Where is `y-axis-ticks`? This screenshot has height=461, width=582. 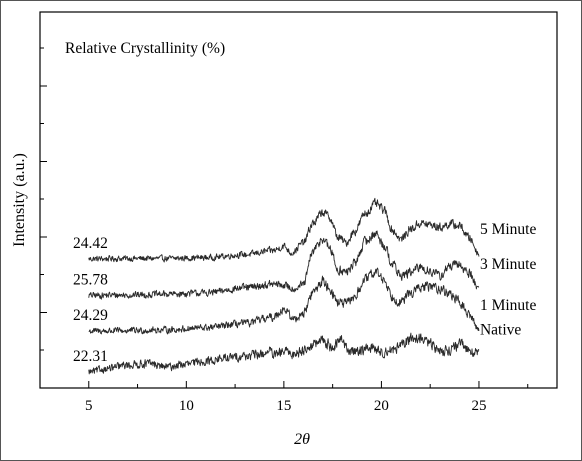
y-axis-ticks is located at coordinates (43, 218).